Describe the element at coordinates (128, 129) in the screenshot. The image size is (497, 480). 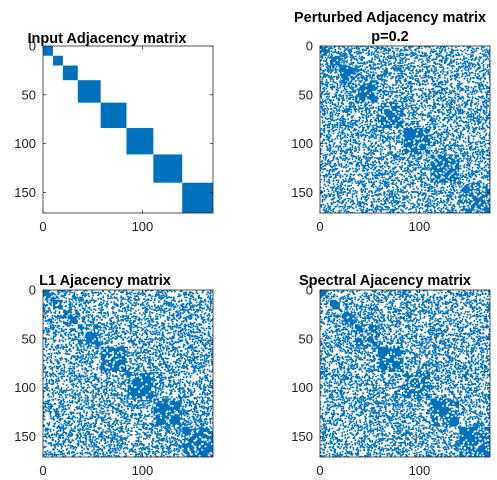
I see `data-marks` at that location.